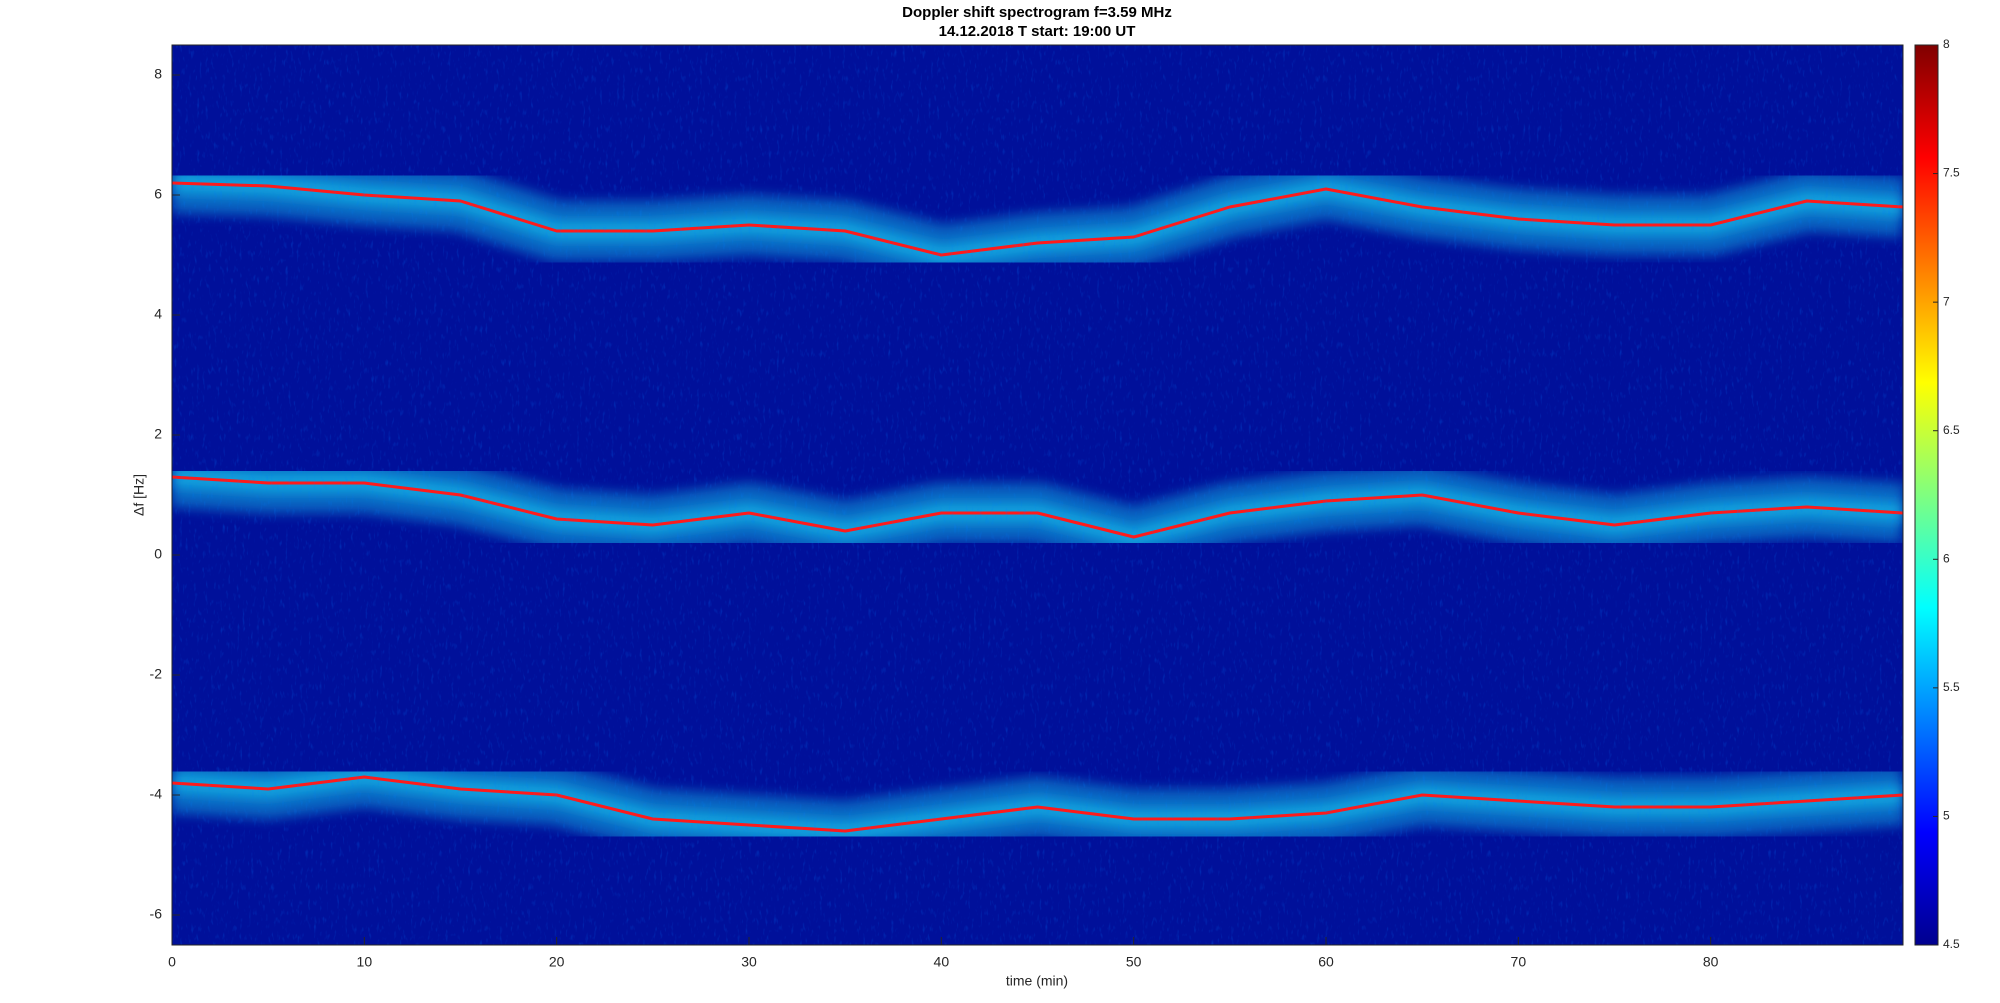 The height and width of the screenshot is (1003, 2000). Describe the element at coordinates (557, 962) in the screenshot. I see `x-tick-label: 20` at that location.